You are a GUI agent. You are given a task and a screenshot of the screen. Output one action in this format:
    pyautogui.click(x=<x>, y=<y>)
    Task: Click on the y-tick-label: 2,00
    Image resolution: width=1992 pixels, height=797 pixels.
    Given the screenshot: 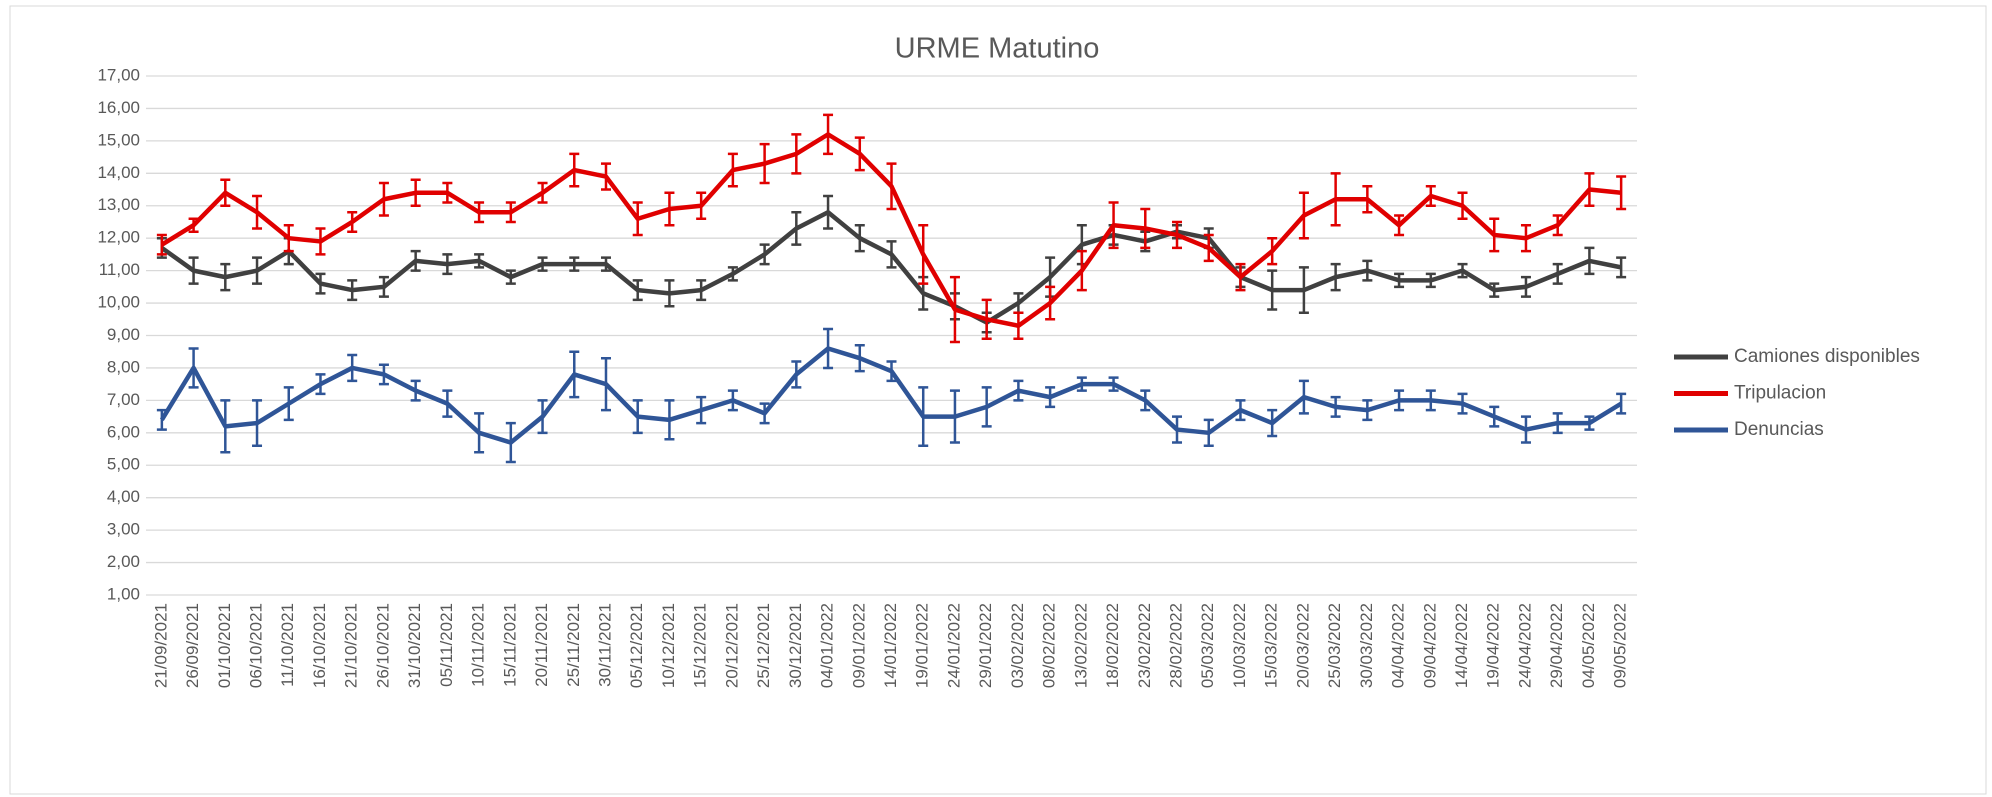 What is the action you would take?
    pyautogui.click(x=123, y=561)
    